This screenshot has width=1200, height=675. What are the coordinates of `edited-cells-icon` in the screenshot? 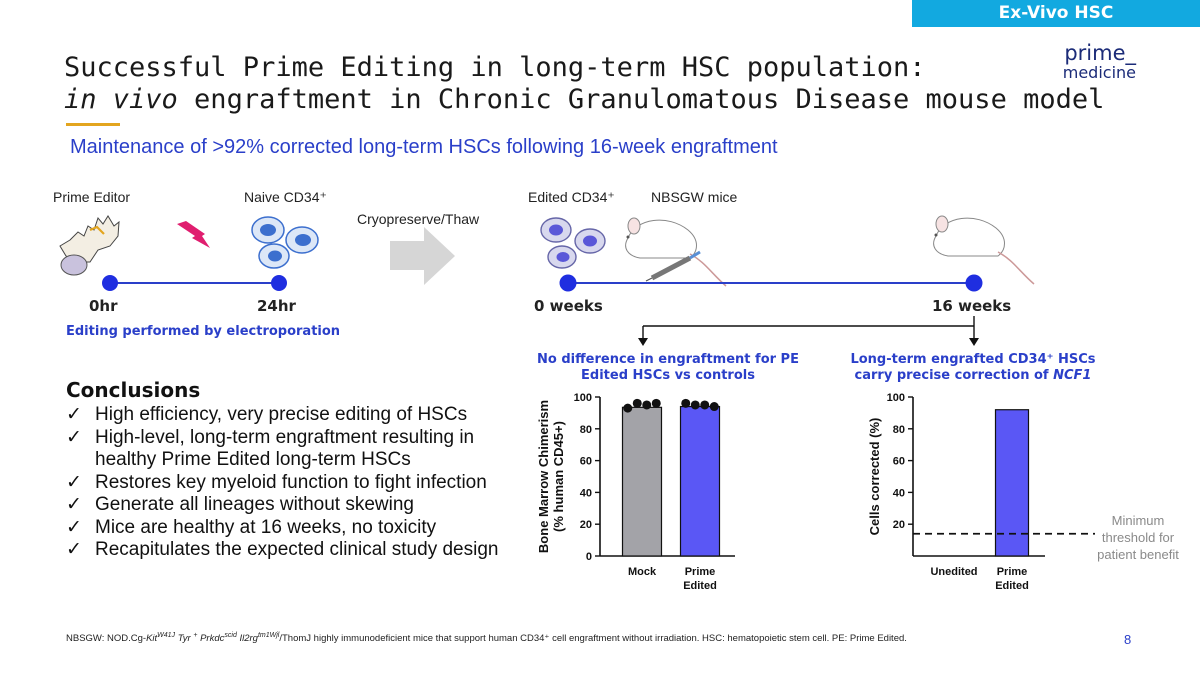 It's located at (573, 243).